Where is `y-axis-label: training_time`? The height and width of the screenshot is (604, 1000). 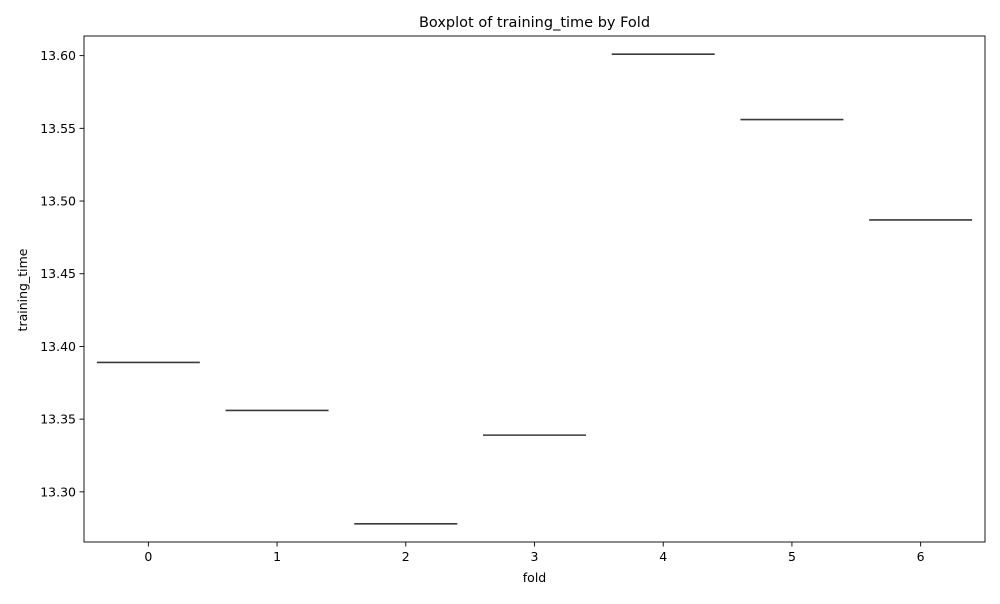
y-axis-label: training_time is located at coordinates (22, 289).